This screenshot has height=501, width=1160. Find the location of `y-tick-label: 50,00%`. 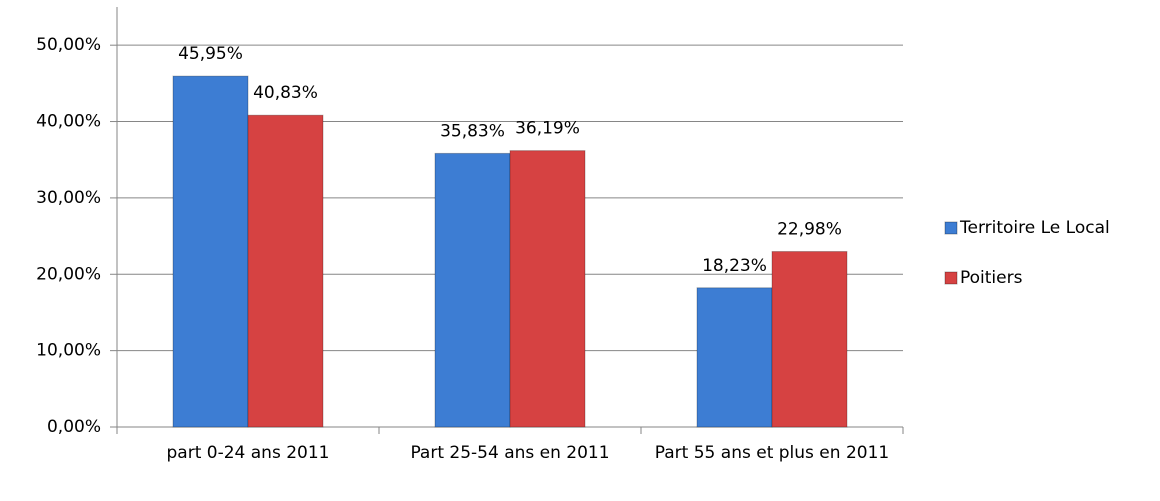

y-tick-label: 50,00% is located at coordinates (68, 45).